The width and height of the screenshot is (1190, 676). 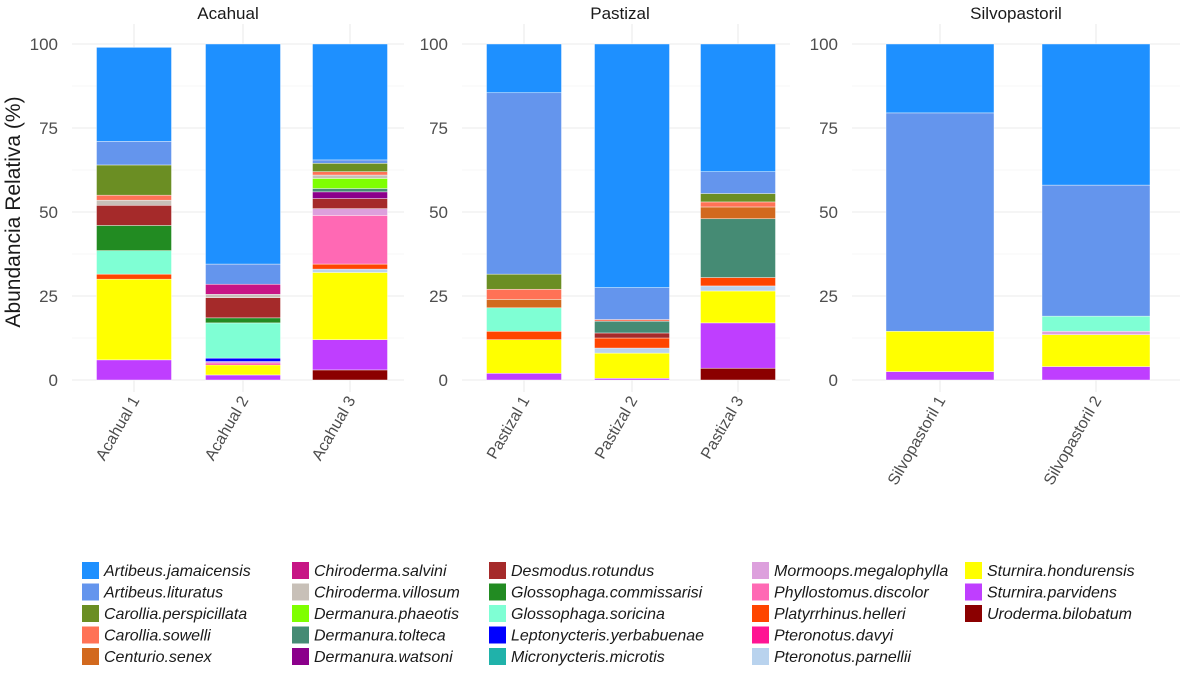 I want to click on legend-item: Carollia.perspicillata, so click(x=164, y=614).